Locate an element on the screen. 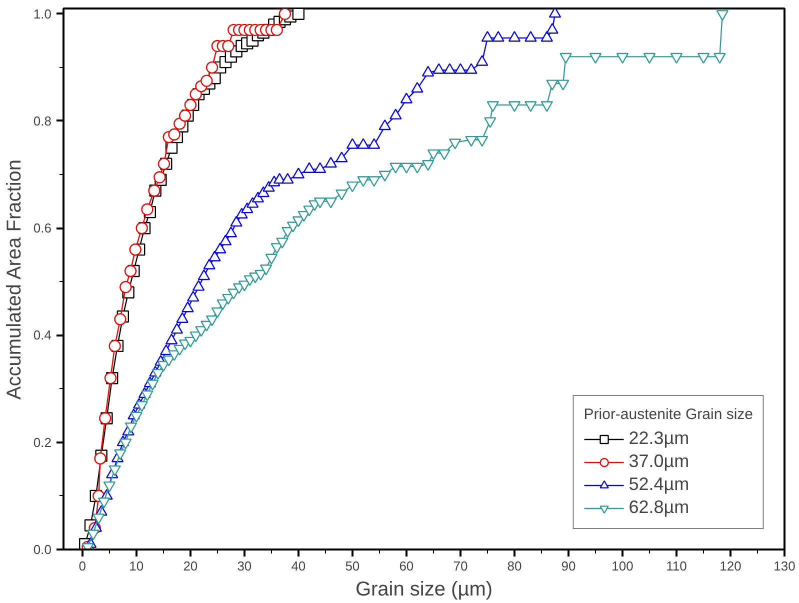 The width and height of the screenshot is (799, 603). x-tick-label: 110 is located at coordinates (676, 566).